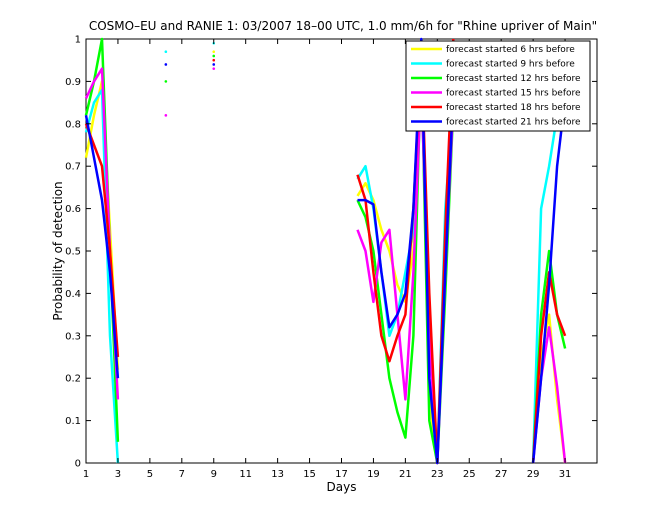 Image resolution: width=660 pixels, height=520 pixels. I want to click on legend-box, so click(498, 86).